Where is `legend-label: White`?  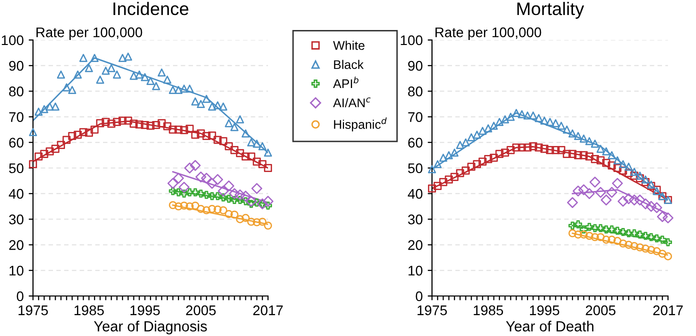
legend-label: White is located at coordinates (348, 45).